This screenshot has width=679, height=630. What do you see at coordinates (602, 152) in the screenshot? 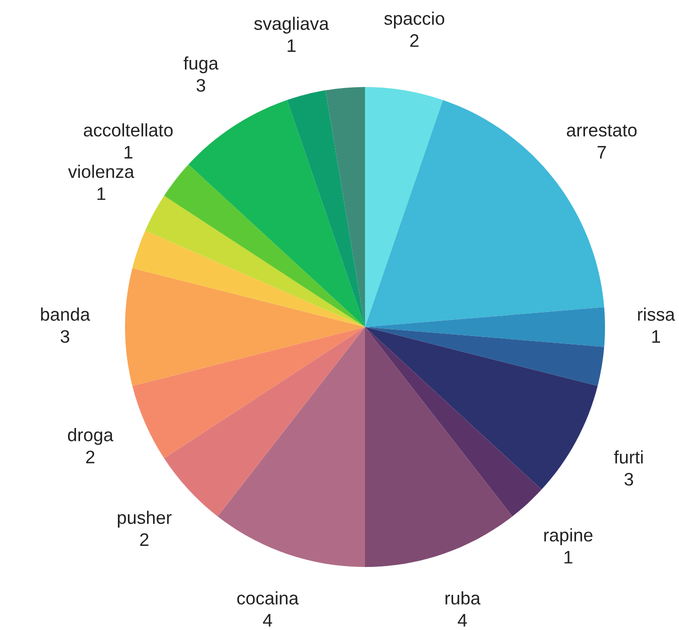
I see `data-label: 7` at bounding box center [602, 152].